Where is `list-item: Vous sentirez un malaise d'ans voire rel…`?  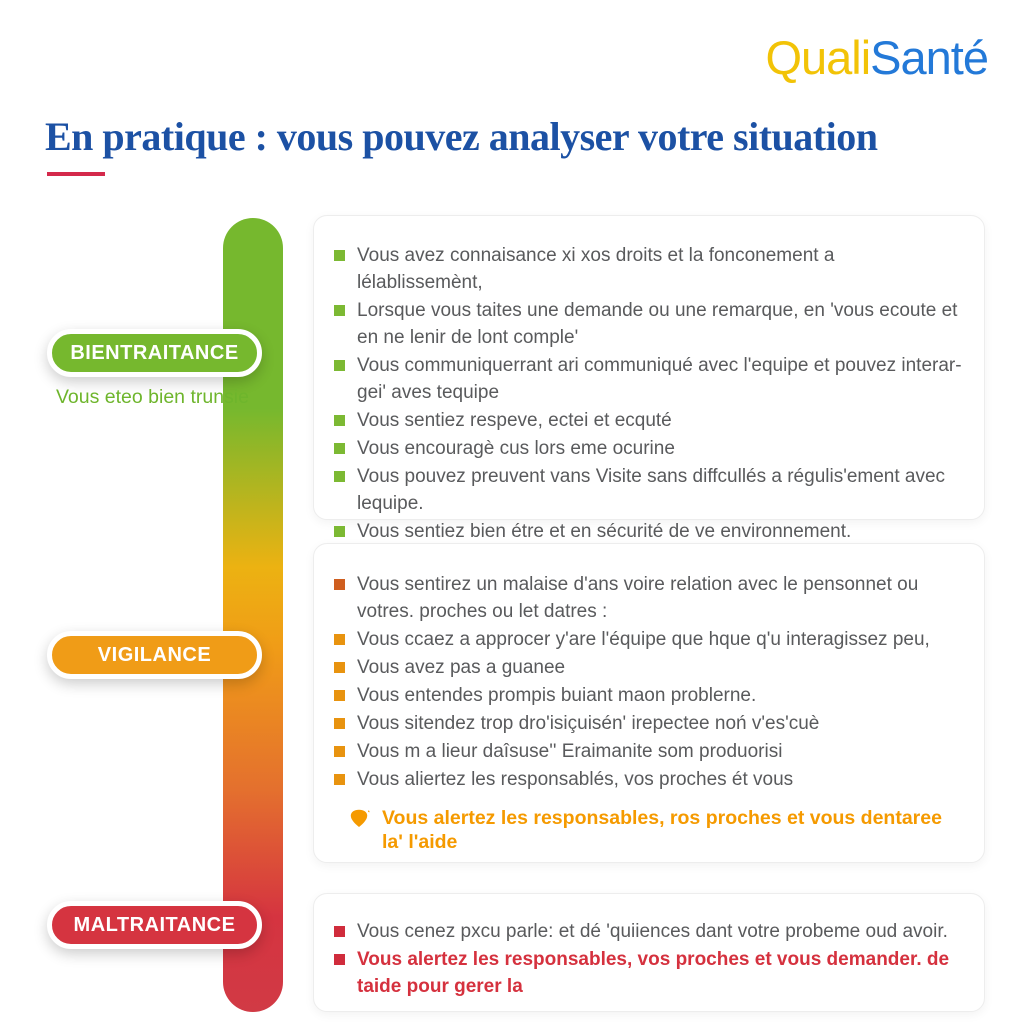
list-item: Vous sentirez un malaise d'ans voire rel… is located at coordinates (648, 598).